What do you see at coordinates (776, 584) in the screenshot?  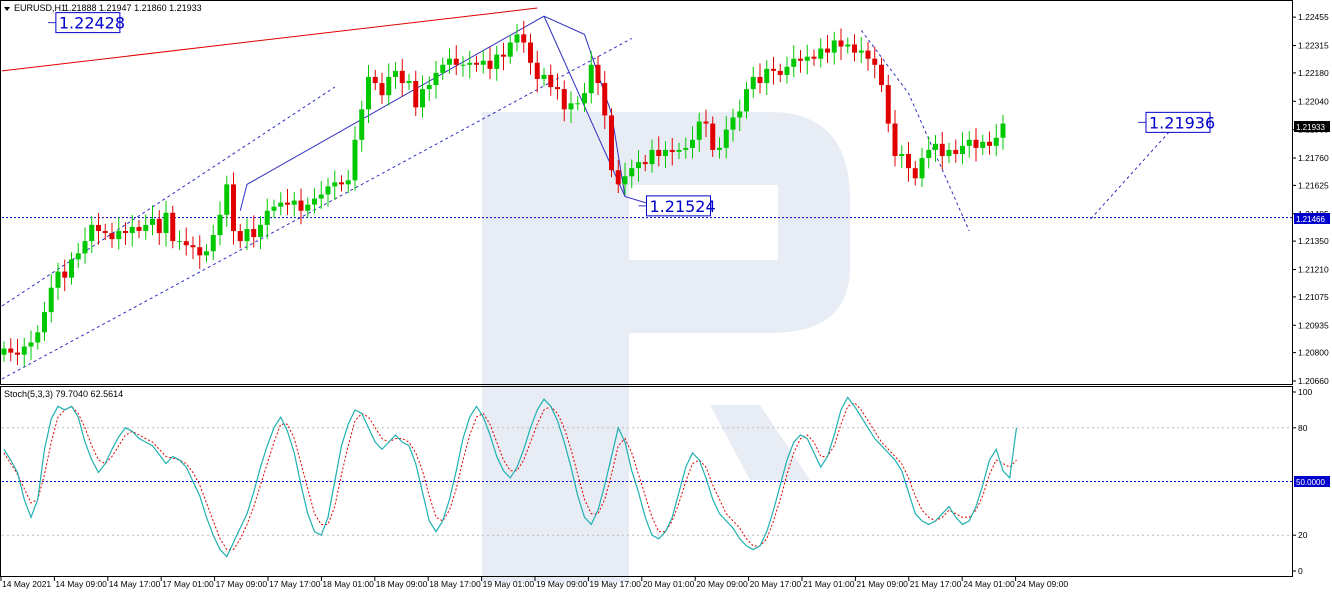 I see `time-tick-label: 20 May 17:00` at bounding box center [776, 584].